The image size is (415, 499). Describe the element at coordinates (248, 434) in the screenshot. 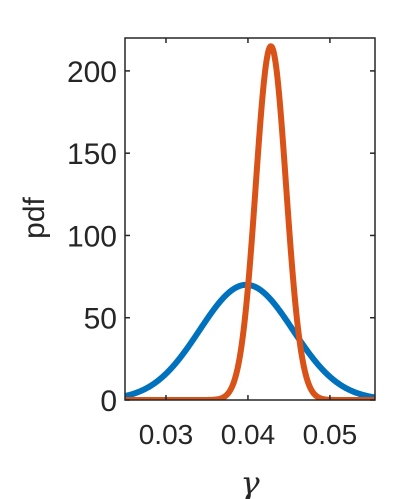

I see `x-tick-label: 0.04` at that location.